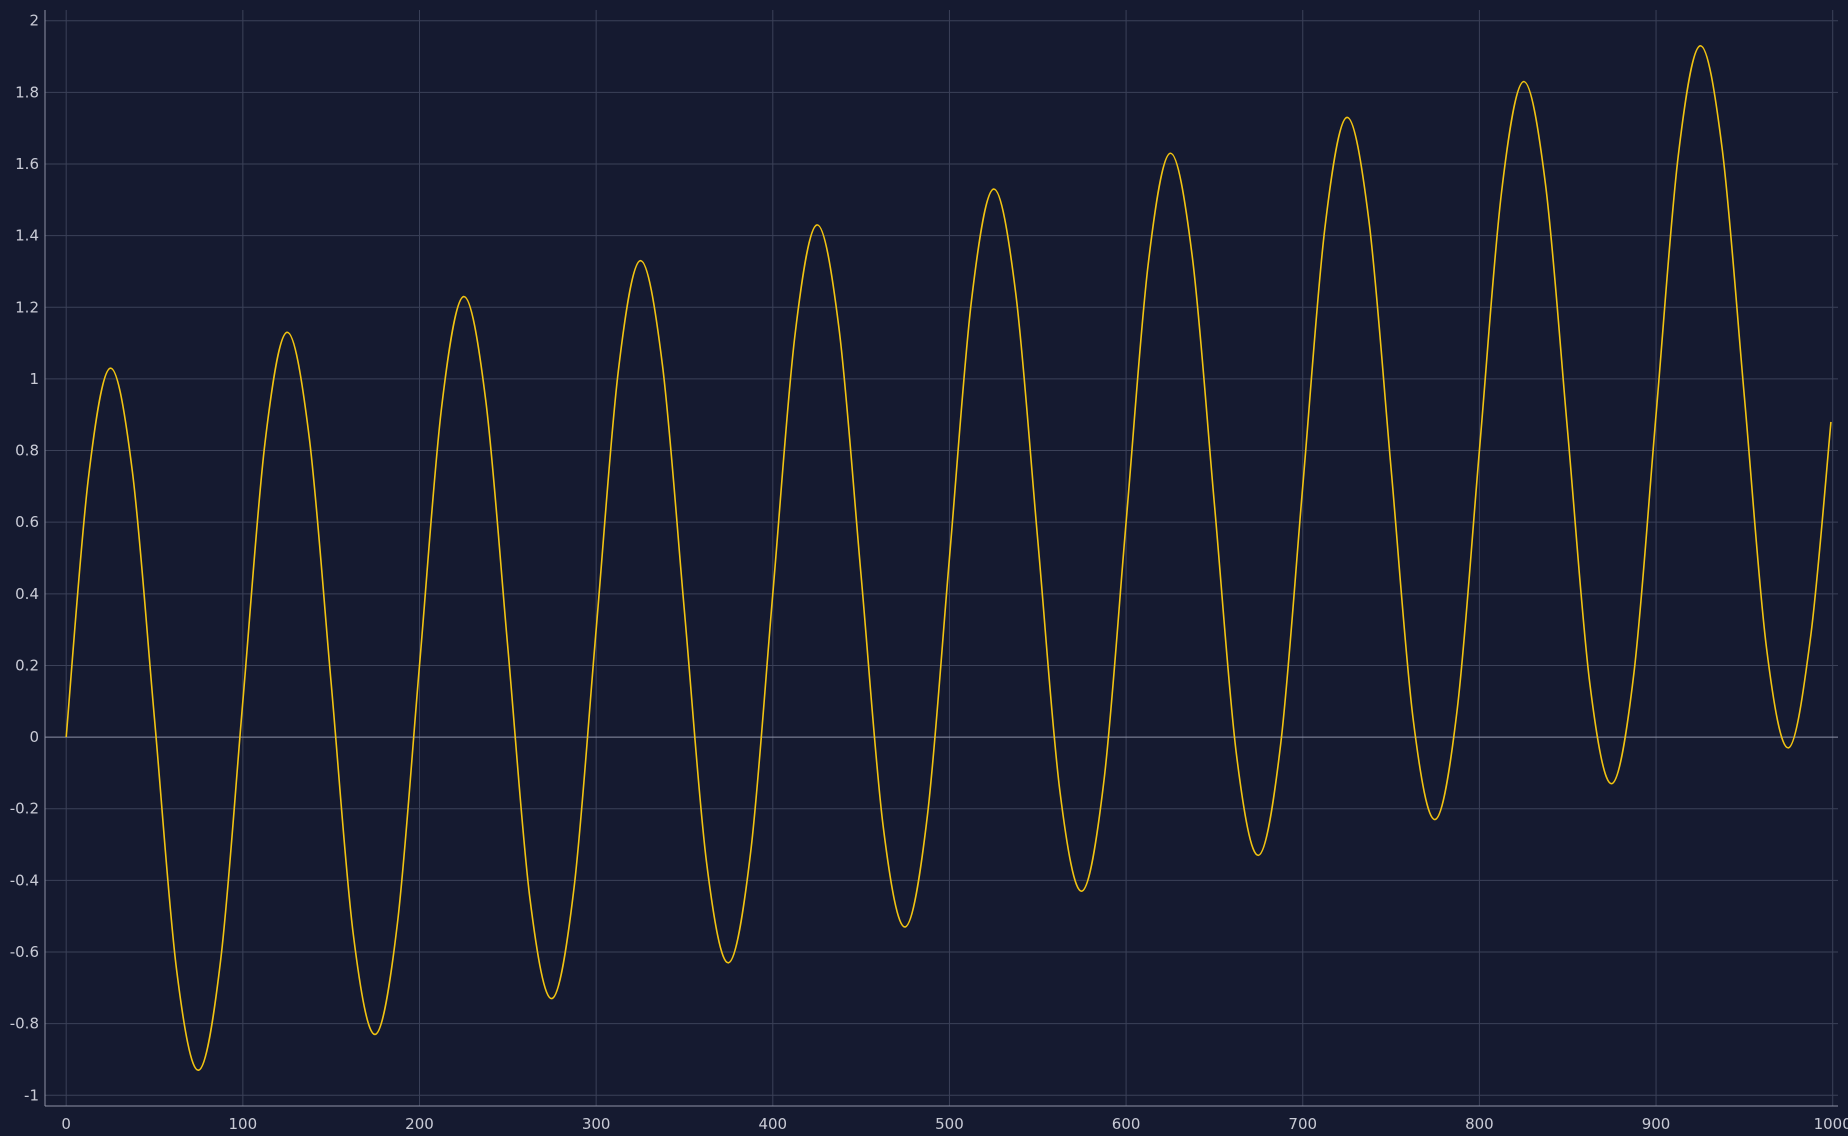  What do you see at coordinates (34, 21) in the screenshot?
I see `y-tick-label: 2` at bounding box center [34, 21].